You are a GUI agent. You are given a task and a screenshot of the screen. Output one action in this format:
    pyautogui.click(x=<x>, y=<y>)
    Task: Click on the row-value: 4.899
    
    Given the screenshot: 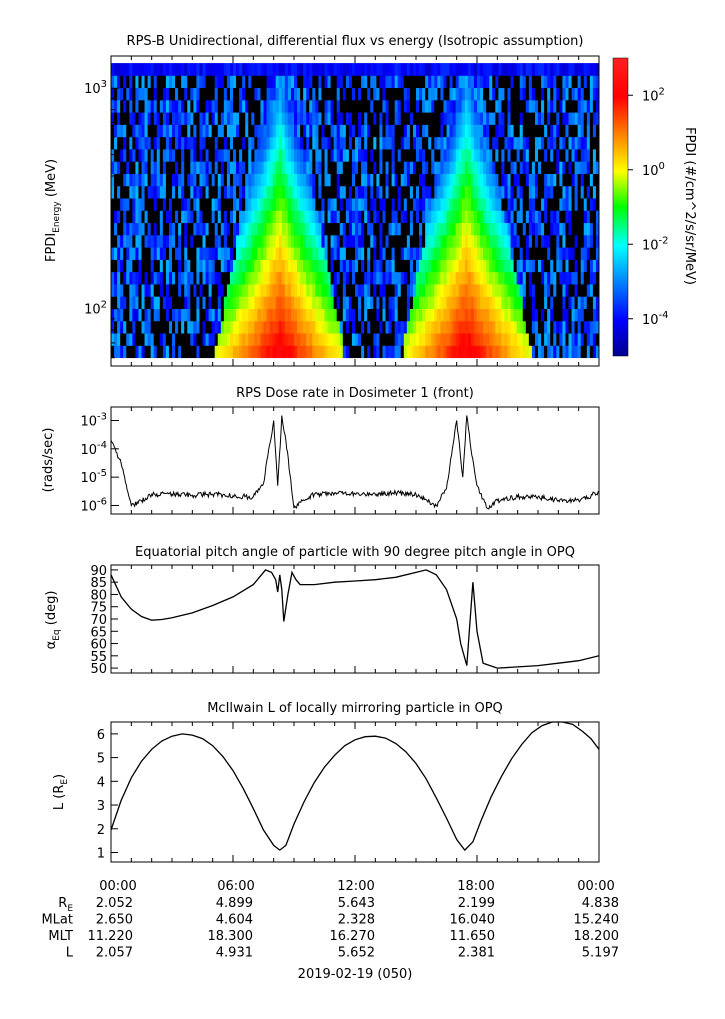 What is the action you would take?
    pyautogui.click(x=234, y=903)
    